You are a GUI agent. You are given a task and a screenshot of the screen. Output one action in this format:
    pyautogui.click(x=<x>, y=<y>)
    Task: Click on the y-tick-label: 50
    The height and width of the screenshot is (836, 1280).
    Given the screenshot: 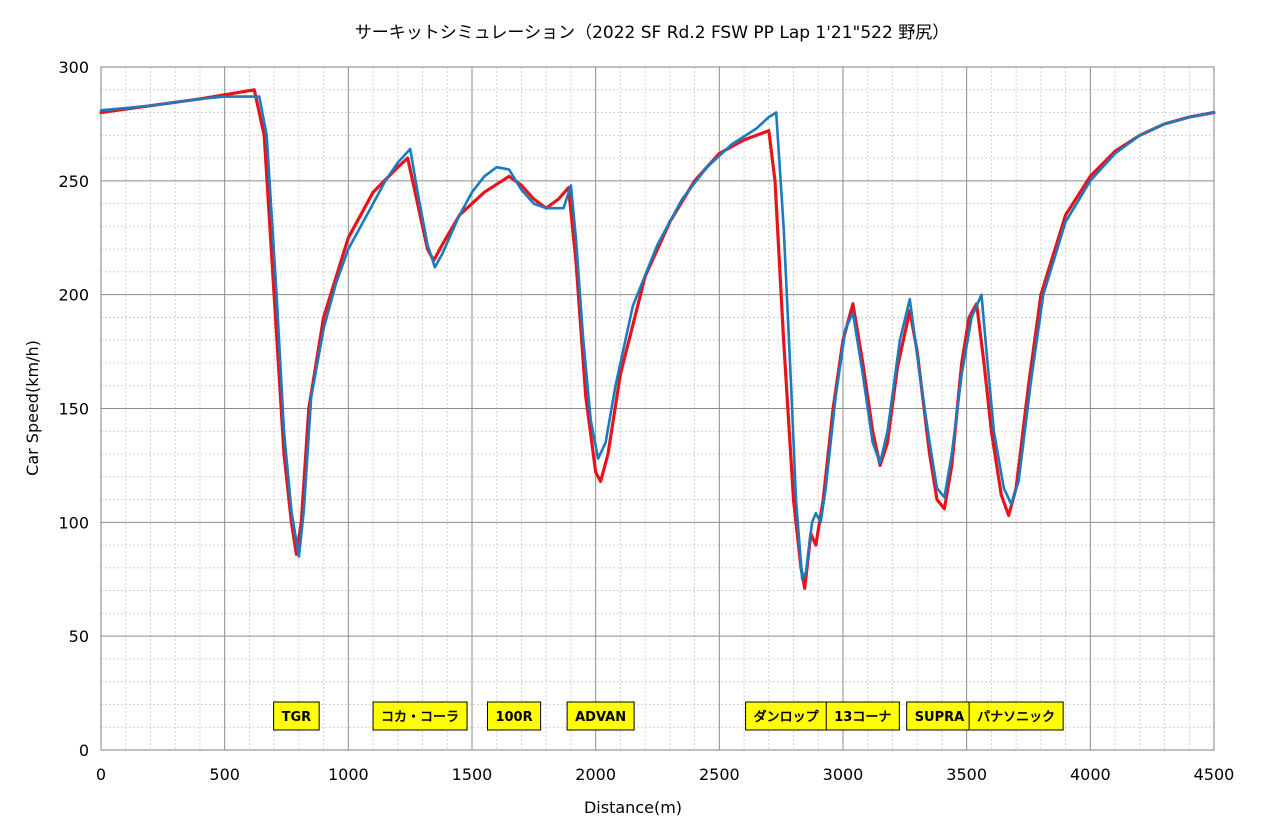 What is the action you would take?
    pyautogui.click(x=79, y=636)
    